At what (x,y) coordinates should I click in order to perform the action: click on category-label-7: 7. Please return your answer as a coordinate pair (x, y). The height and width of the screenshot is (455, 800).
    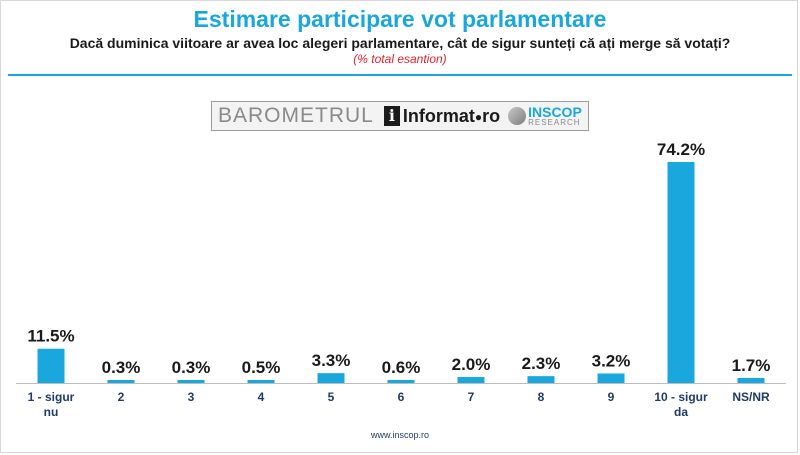
    Looking at the image, I should click on (471, 397).